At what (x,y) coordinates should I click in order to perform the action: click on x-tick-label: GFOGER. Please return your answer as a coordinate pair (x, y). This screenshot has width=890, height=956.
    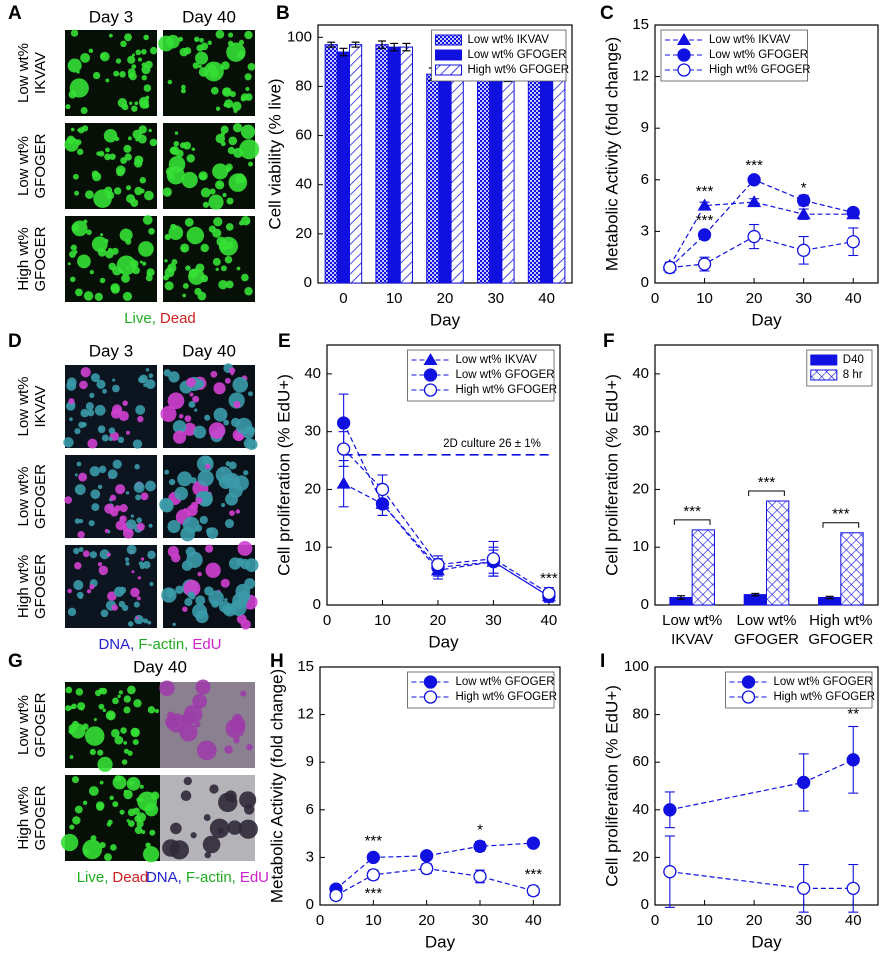
    Looking at the image, I should click on (766, 639).